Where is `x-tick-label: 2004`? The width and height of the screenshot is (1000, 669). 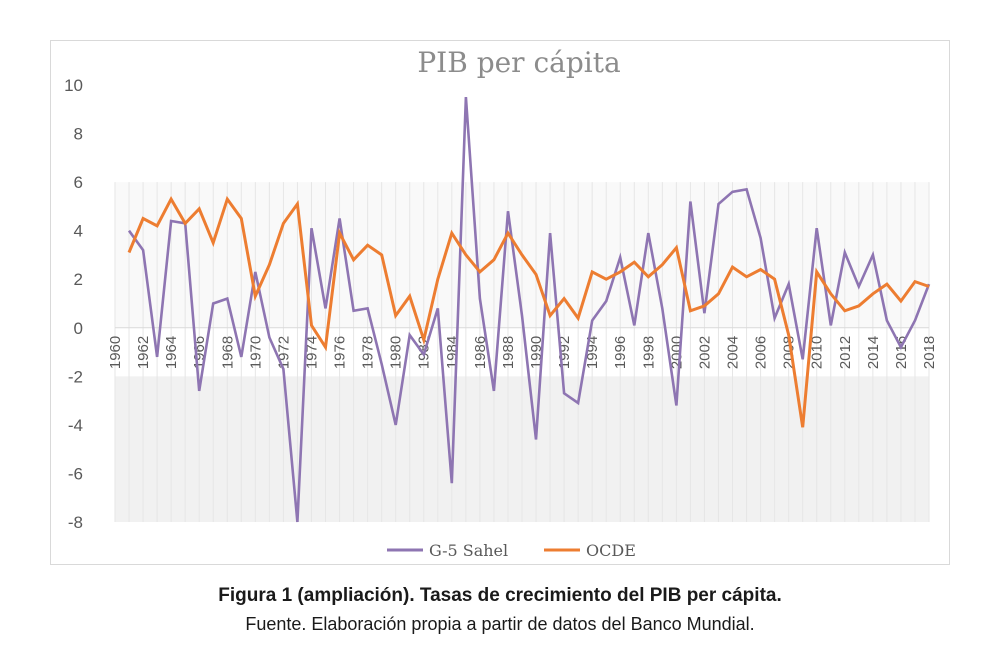
x-tick-label: 2004 is located at coordinates (733, 352).